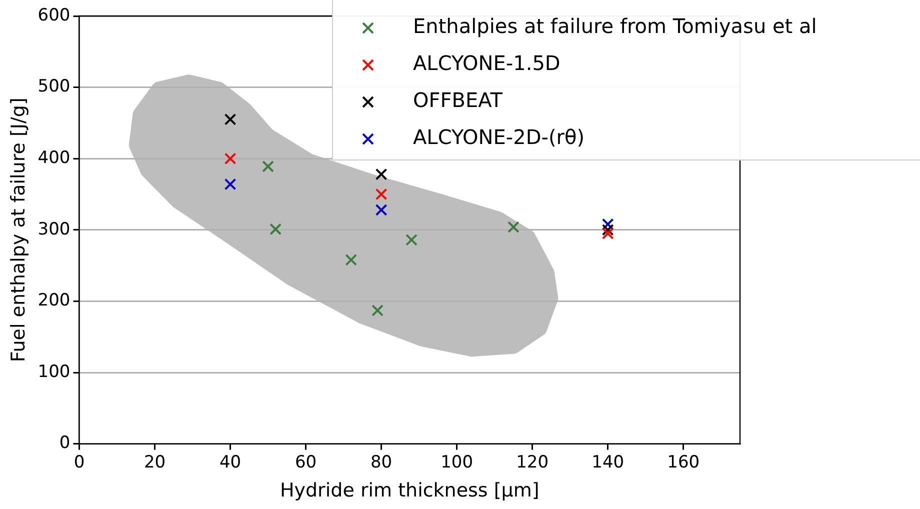 This screenshot has height=509, width=920. Describe the element at coordinates (410, 491) in the screenshot. I see `x-axis-title: Hydride rim thickness [μm]` at that location.